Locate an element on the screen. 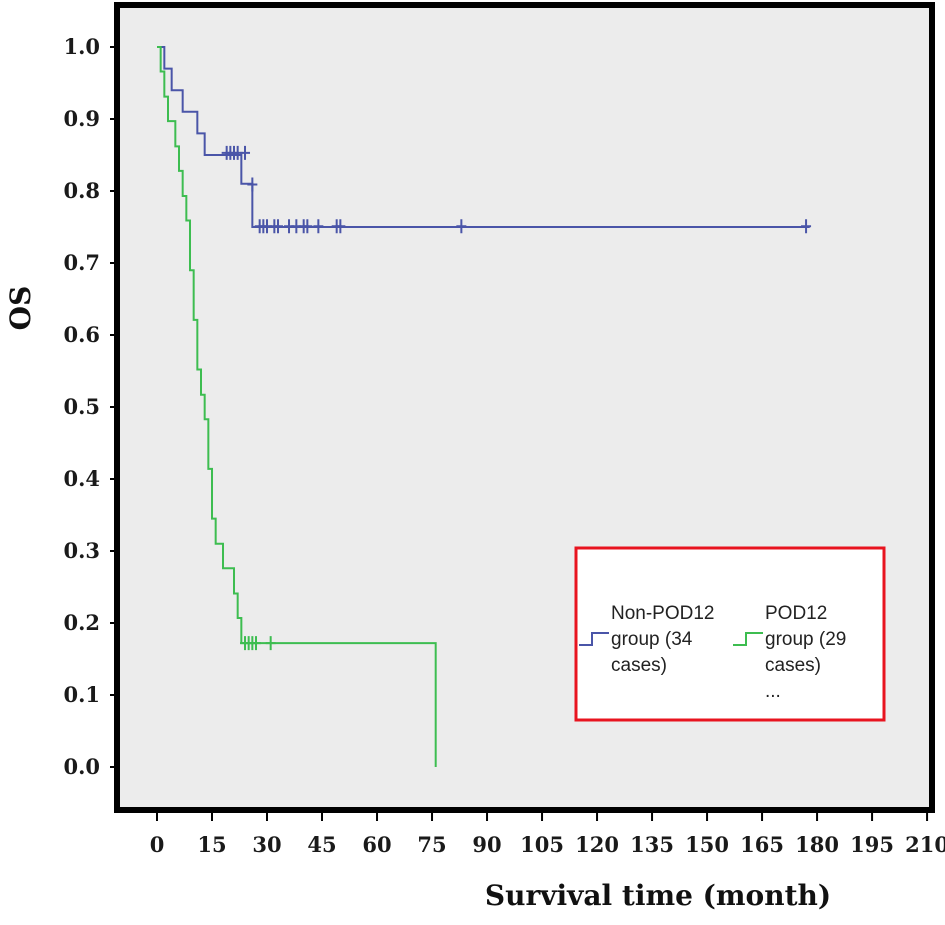 This screenshot has height=925, width=945. x-tick-label: 165 is located at coordinates (762, 844).